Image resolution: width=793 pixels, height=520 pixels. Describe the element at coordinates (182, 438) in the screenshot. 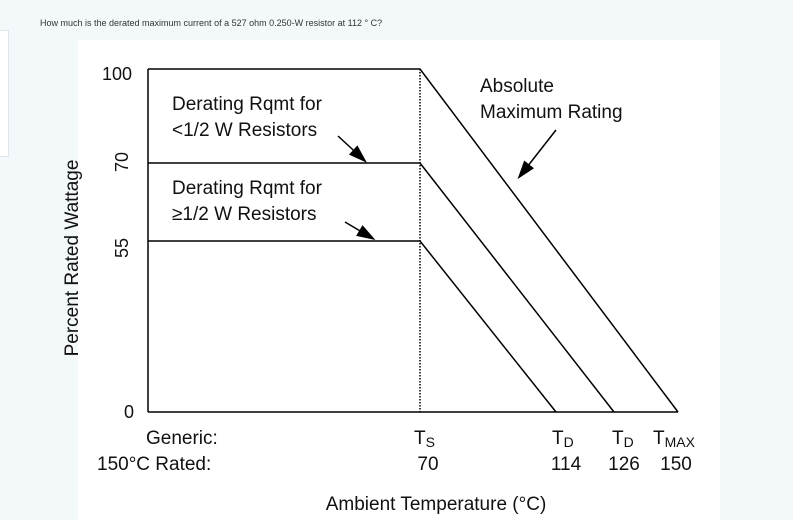

I see `generic-label: Generic:` at that location.